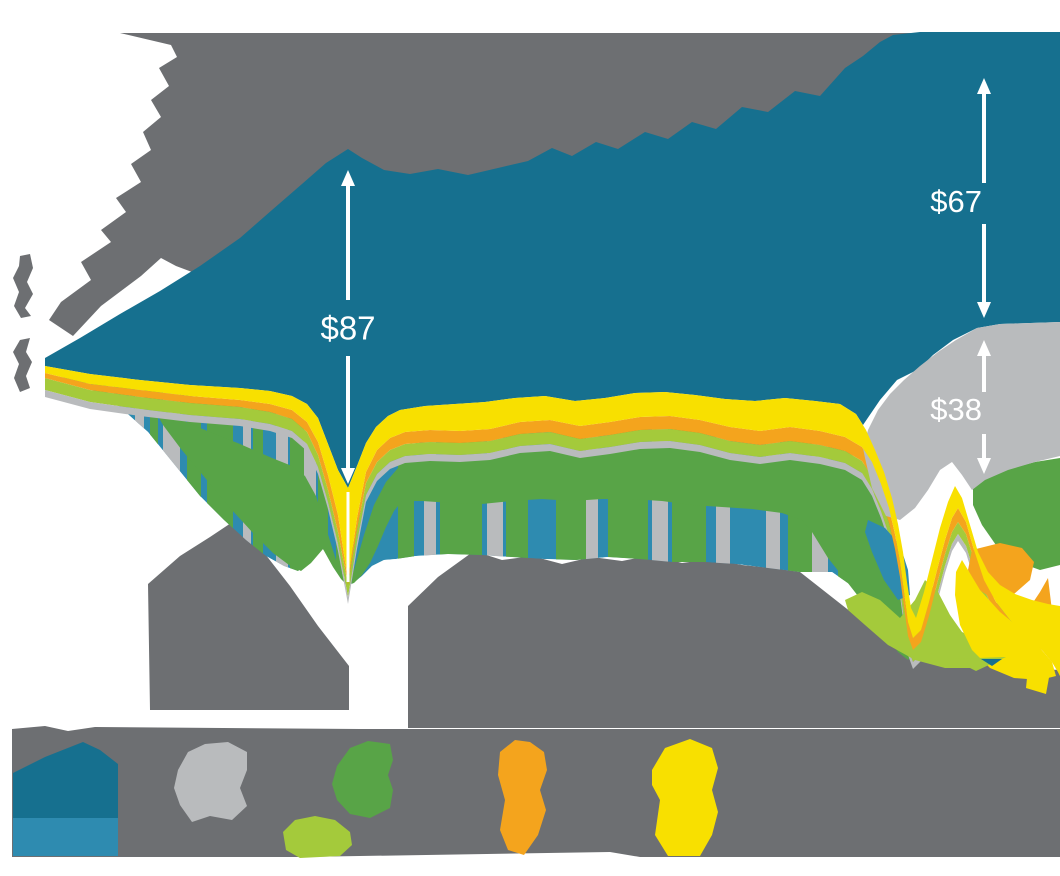  I want to click on gray-area-right, so click(961, 421).